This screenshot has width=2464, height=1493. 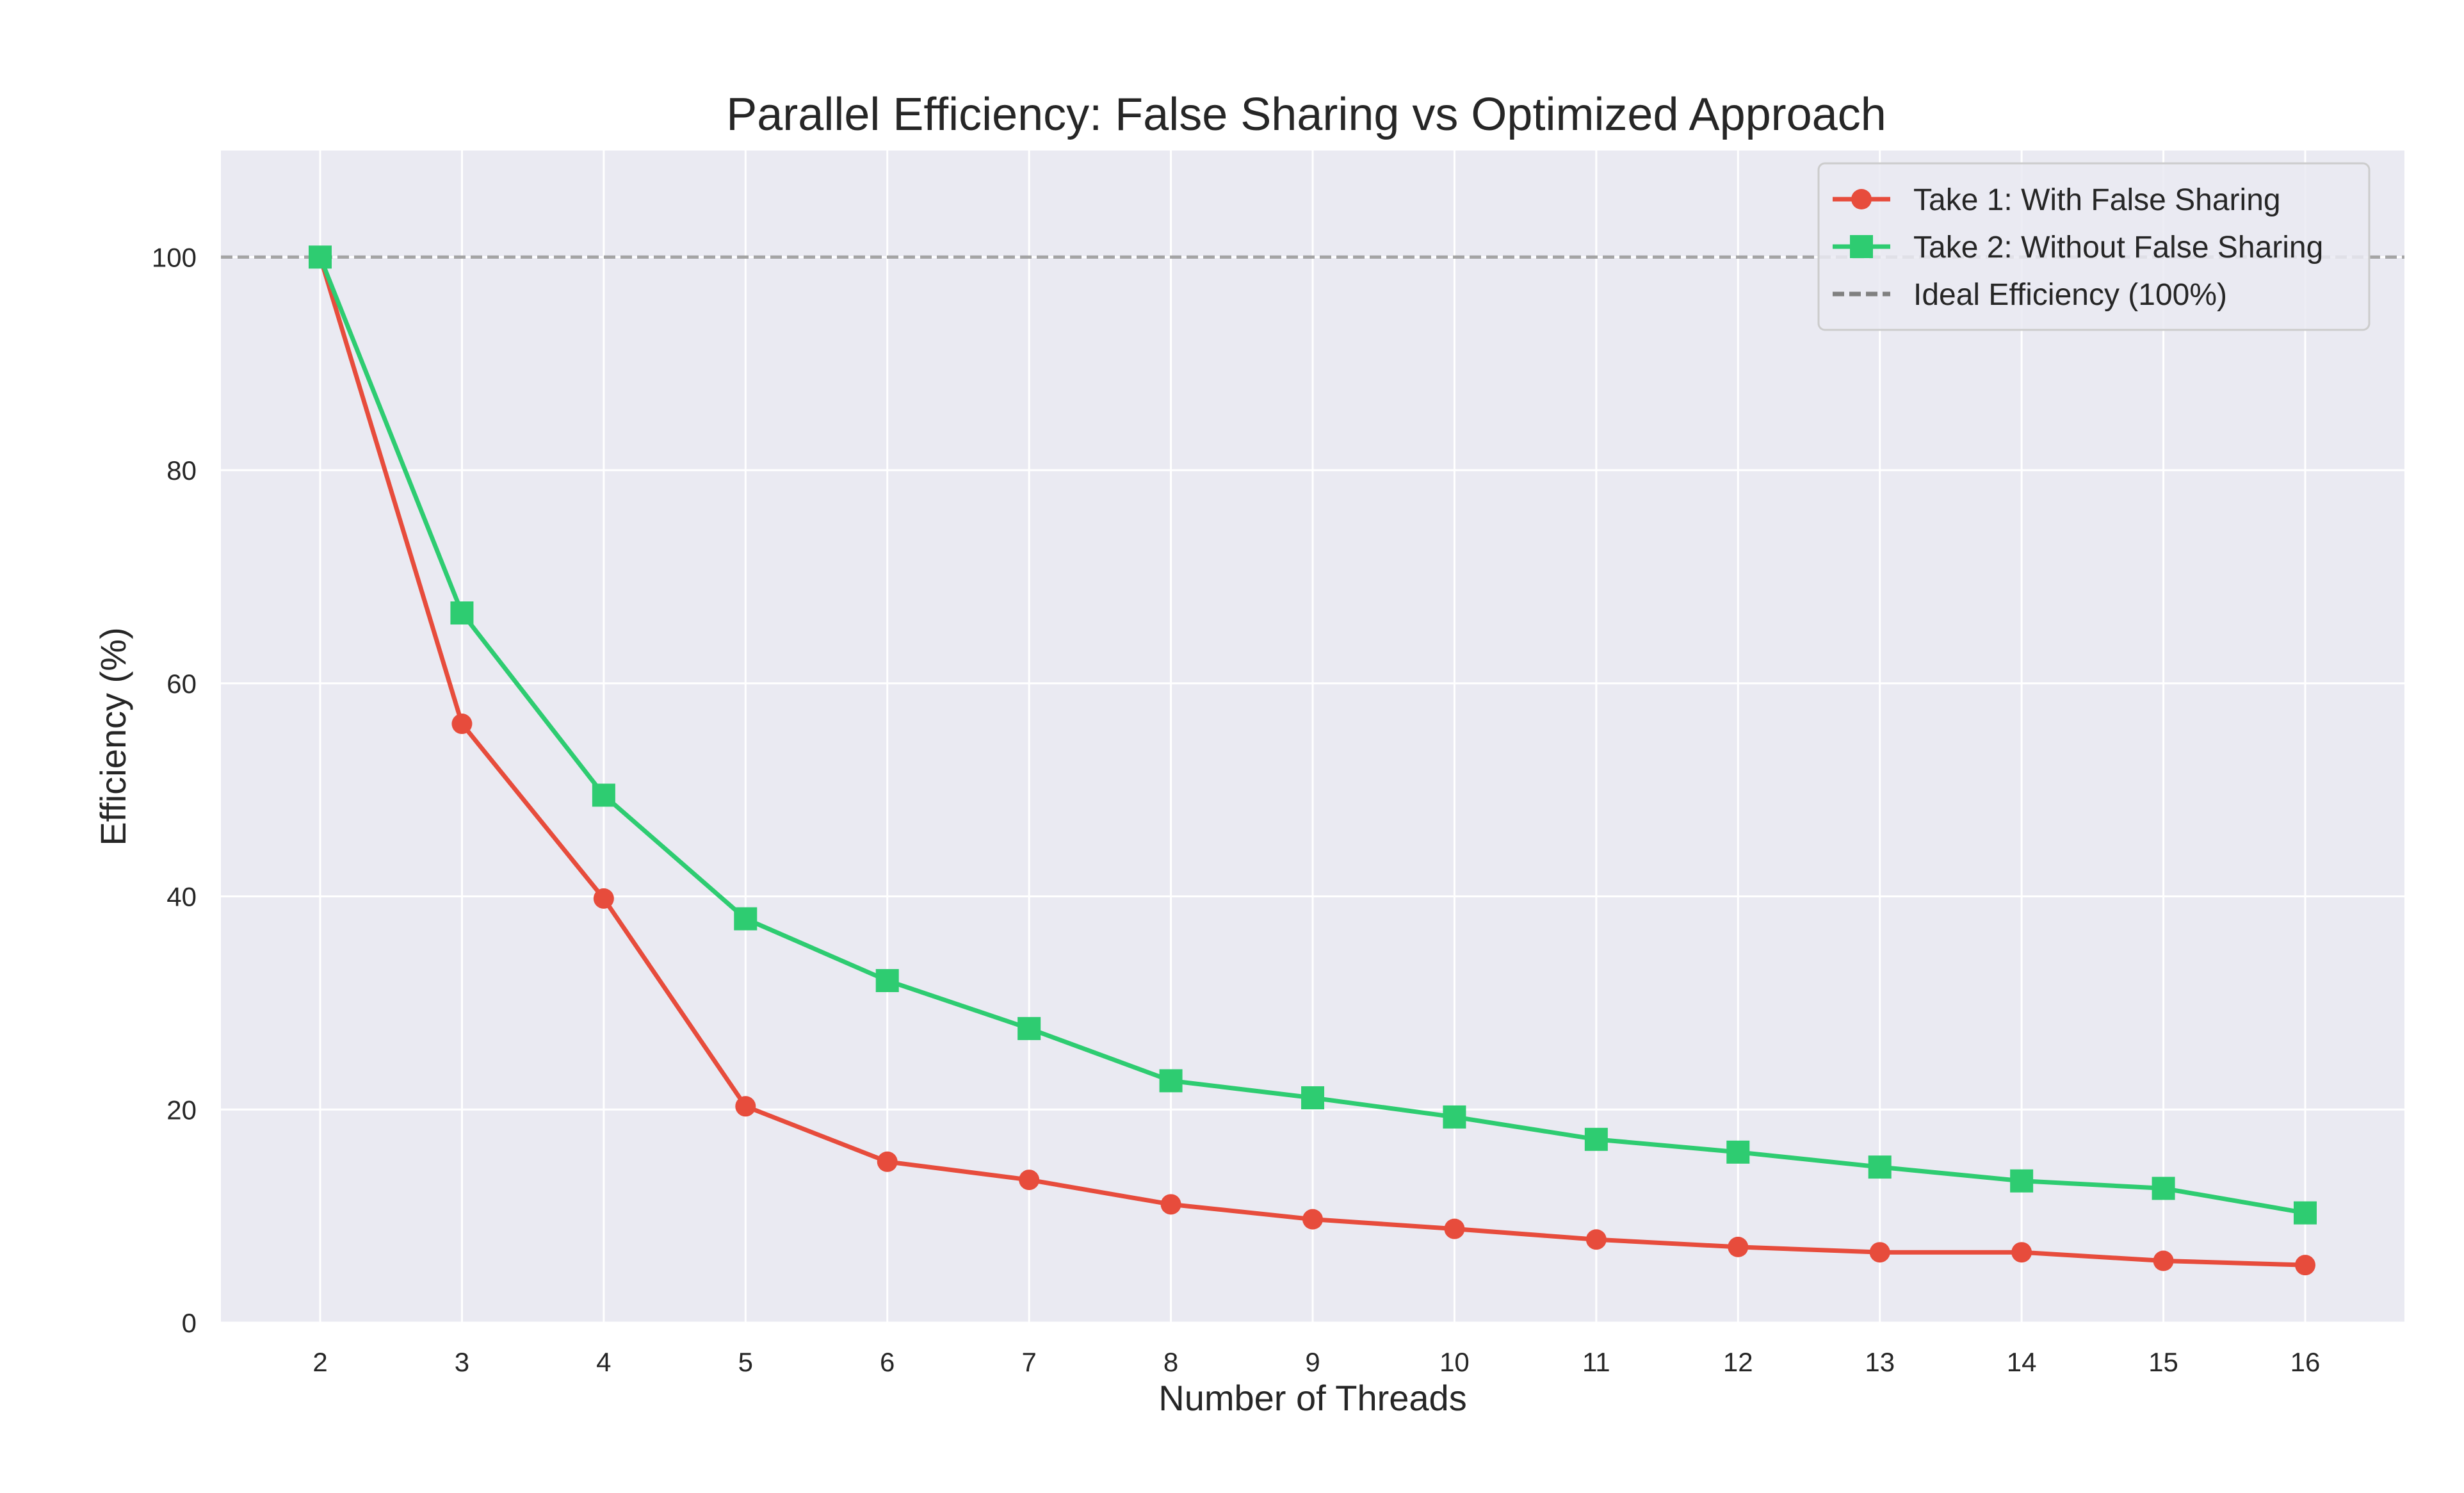 I want to click on legend-label: Take 1: With False Sharing, so click(x=2097, y=200).